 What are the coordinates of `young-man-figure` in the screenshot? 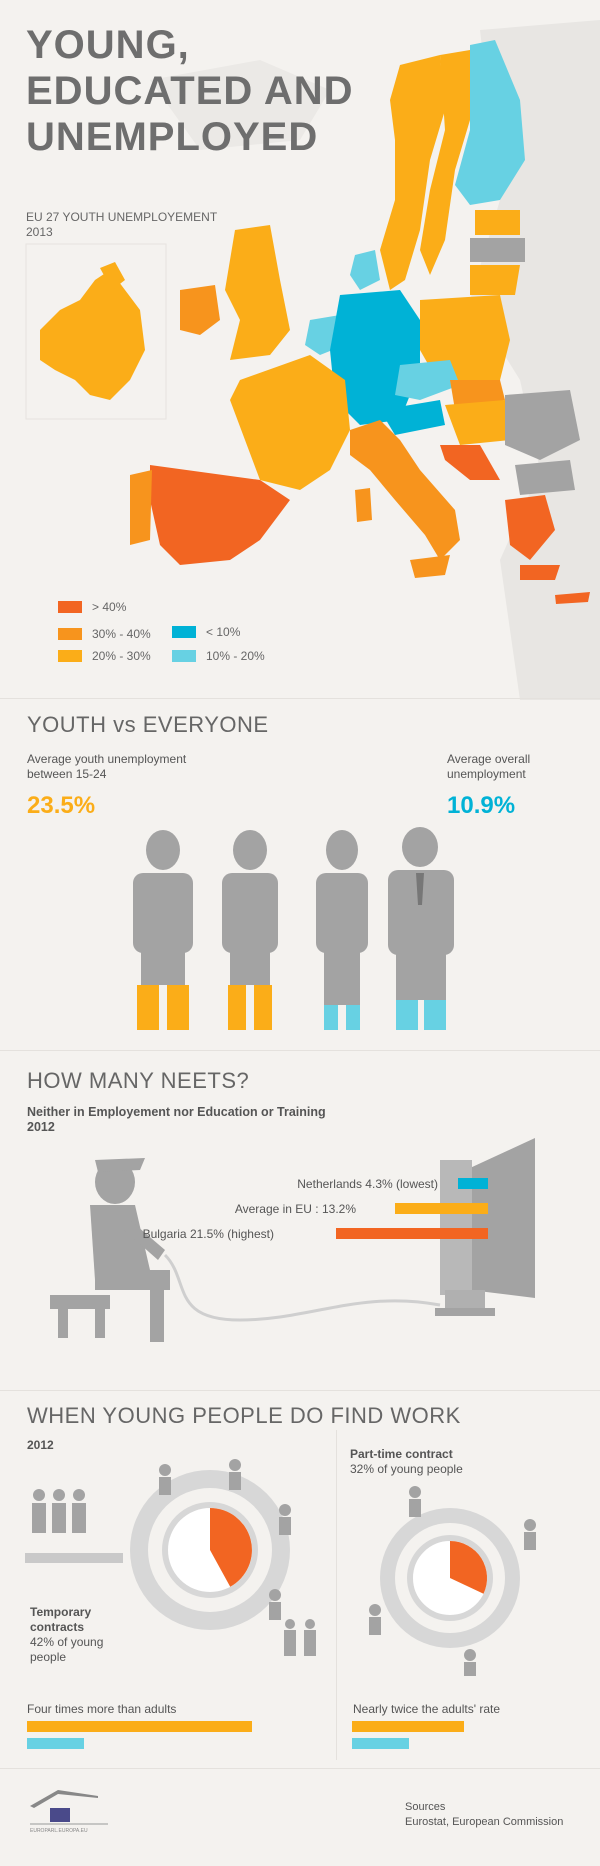 It's located at (163, 930).